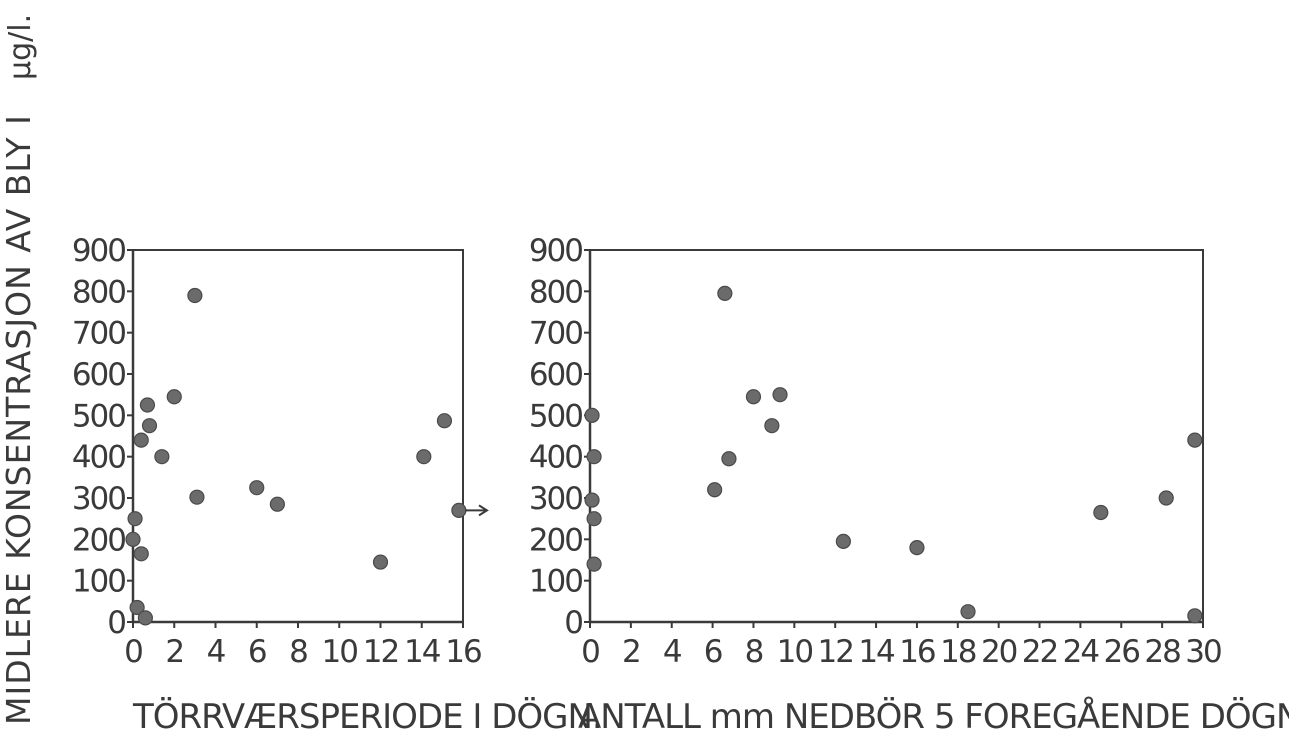  I want to click on left-x-axis-label: TÖRRVÆRSPERIODE I DÖGN., so click(367, 716).